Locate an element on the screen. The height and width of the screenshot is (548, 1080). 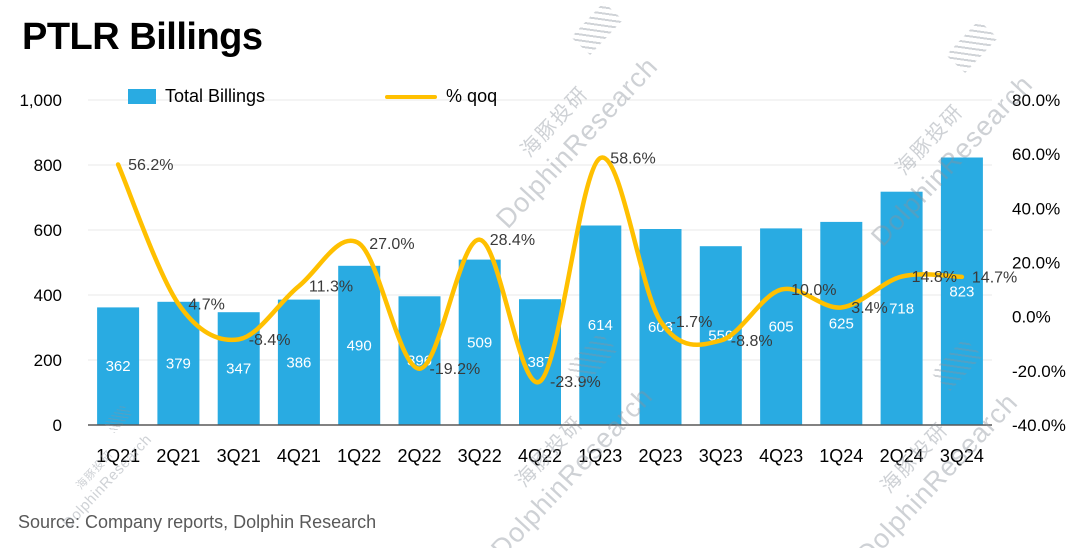
qoq-point-label: -1.7% is located at coordinates (692, 322).